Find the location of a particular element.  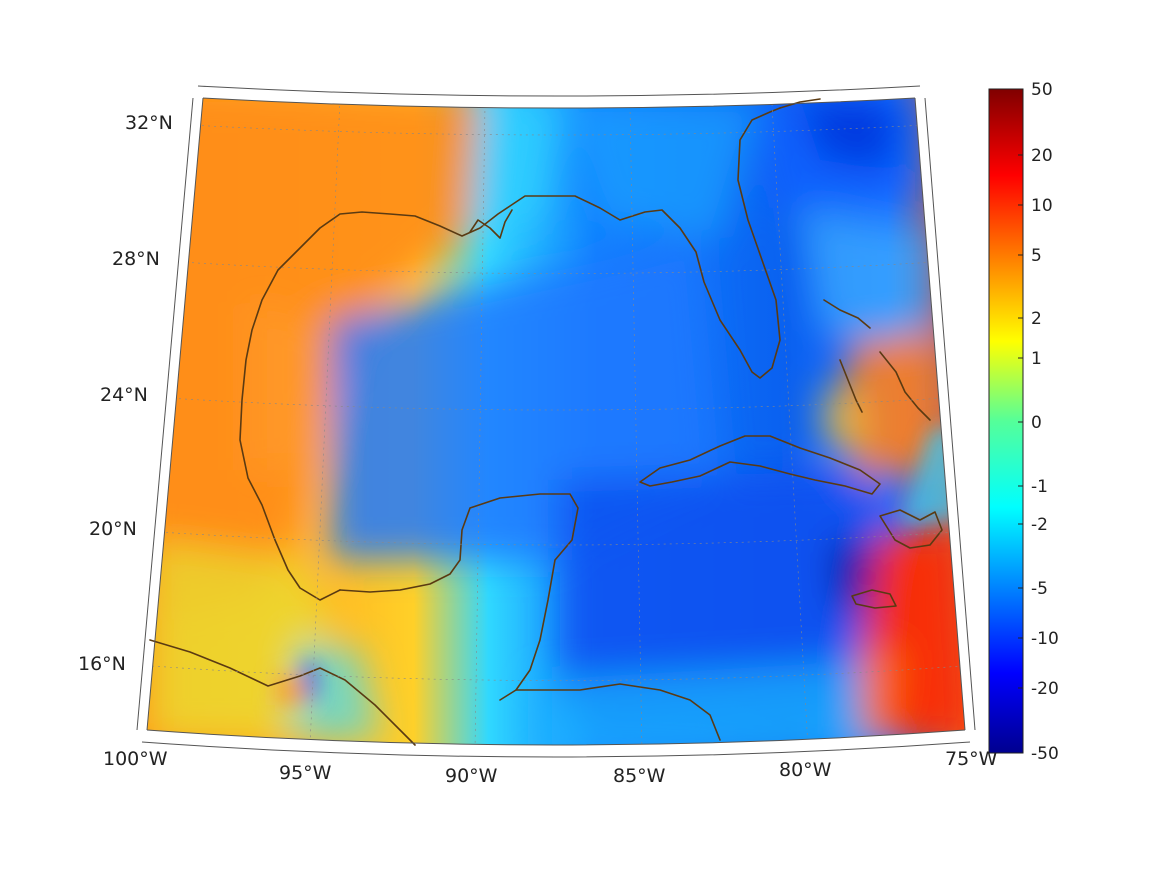

lat-tick-16n: 16°N is located at coordinates (102, 664).